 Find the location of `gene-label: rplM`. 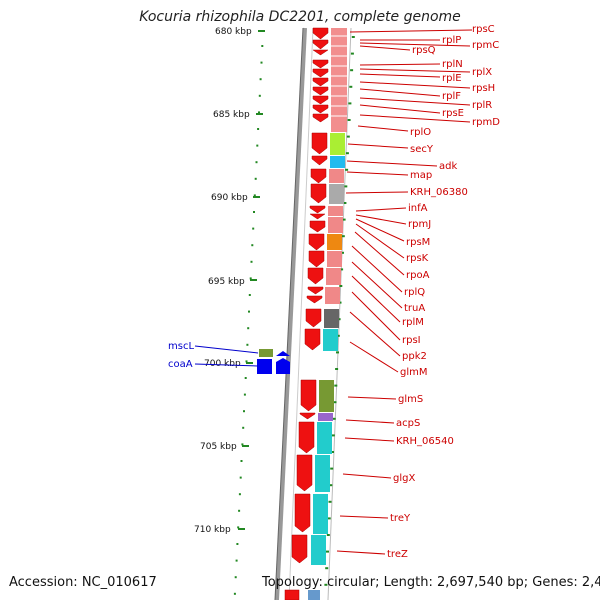

gene-label: rplM is located at coordinates (413, 322).